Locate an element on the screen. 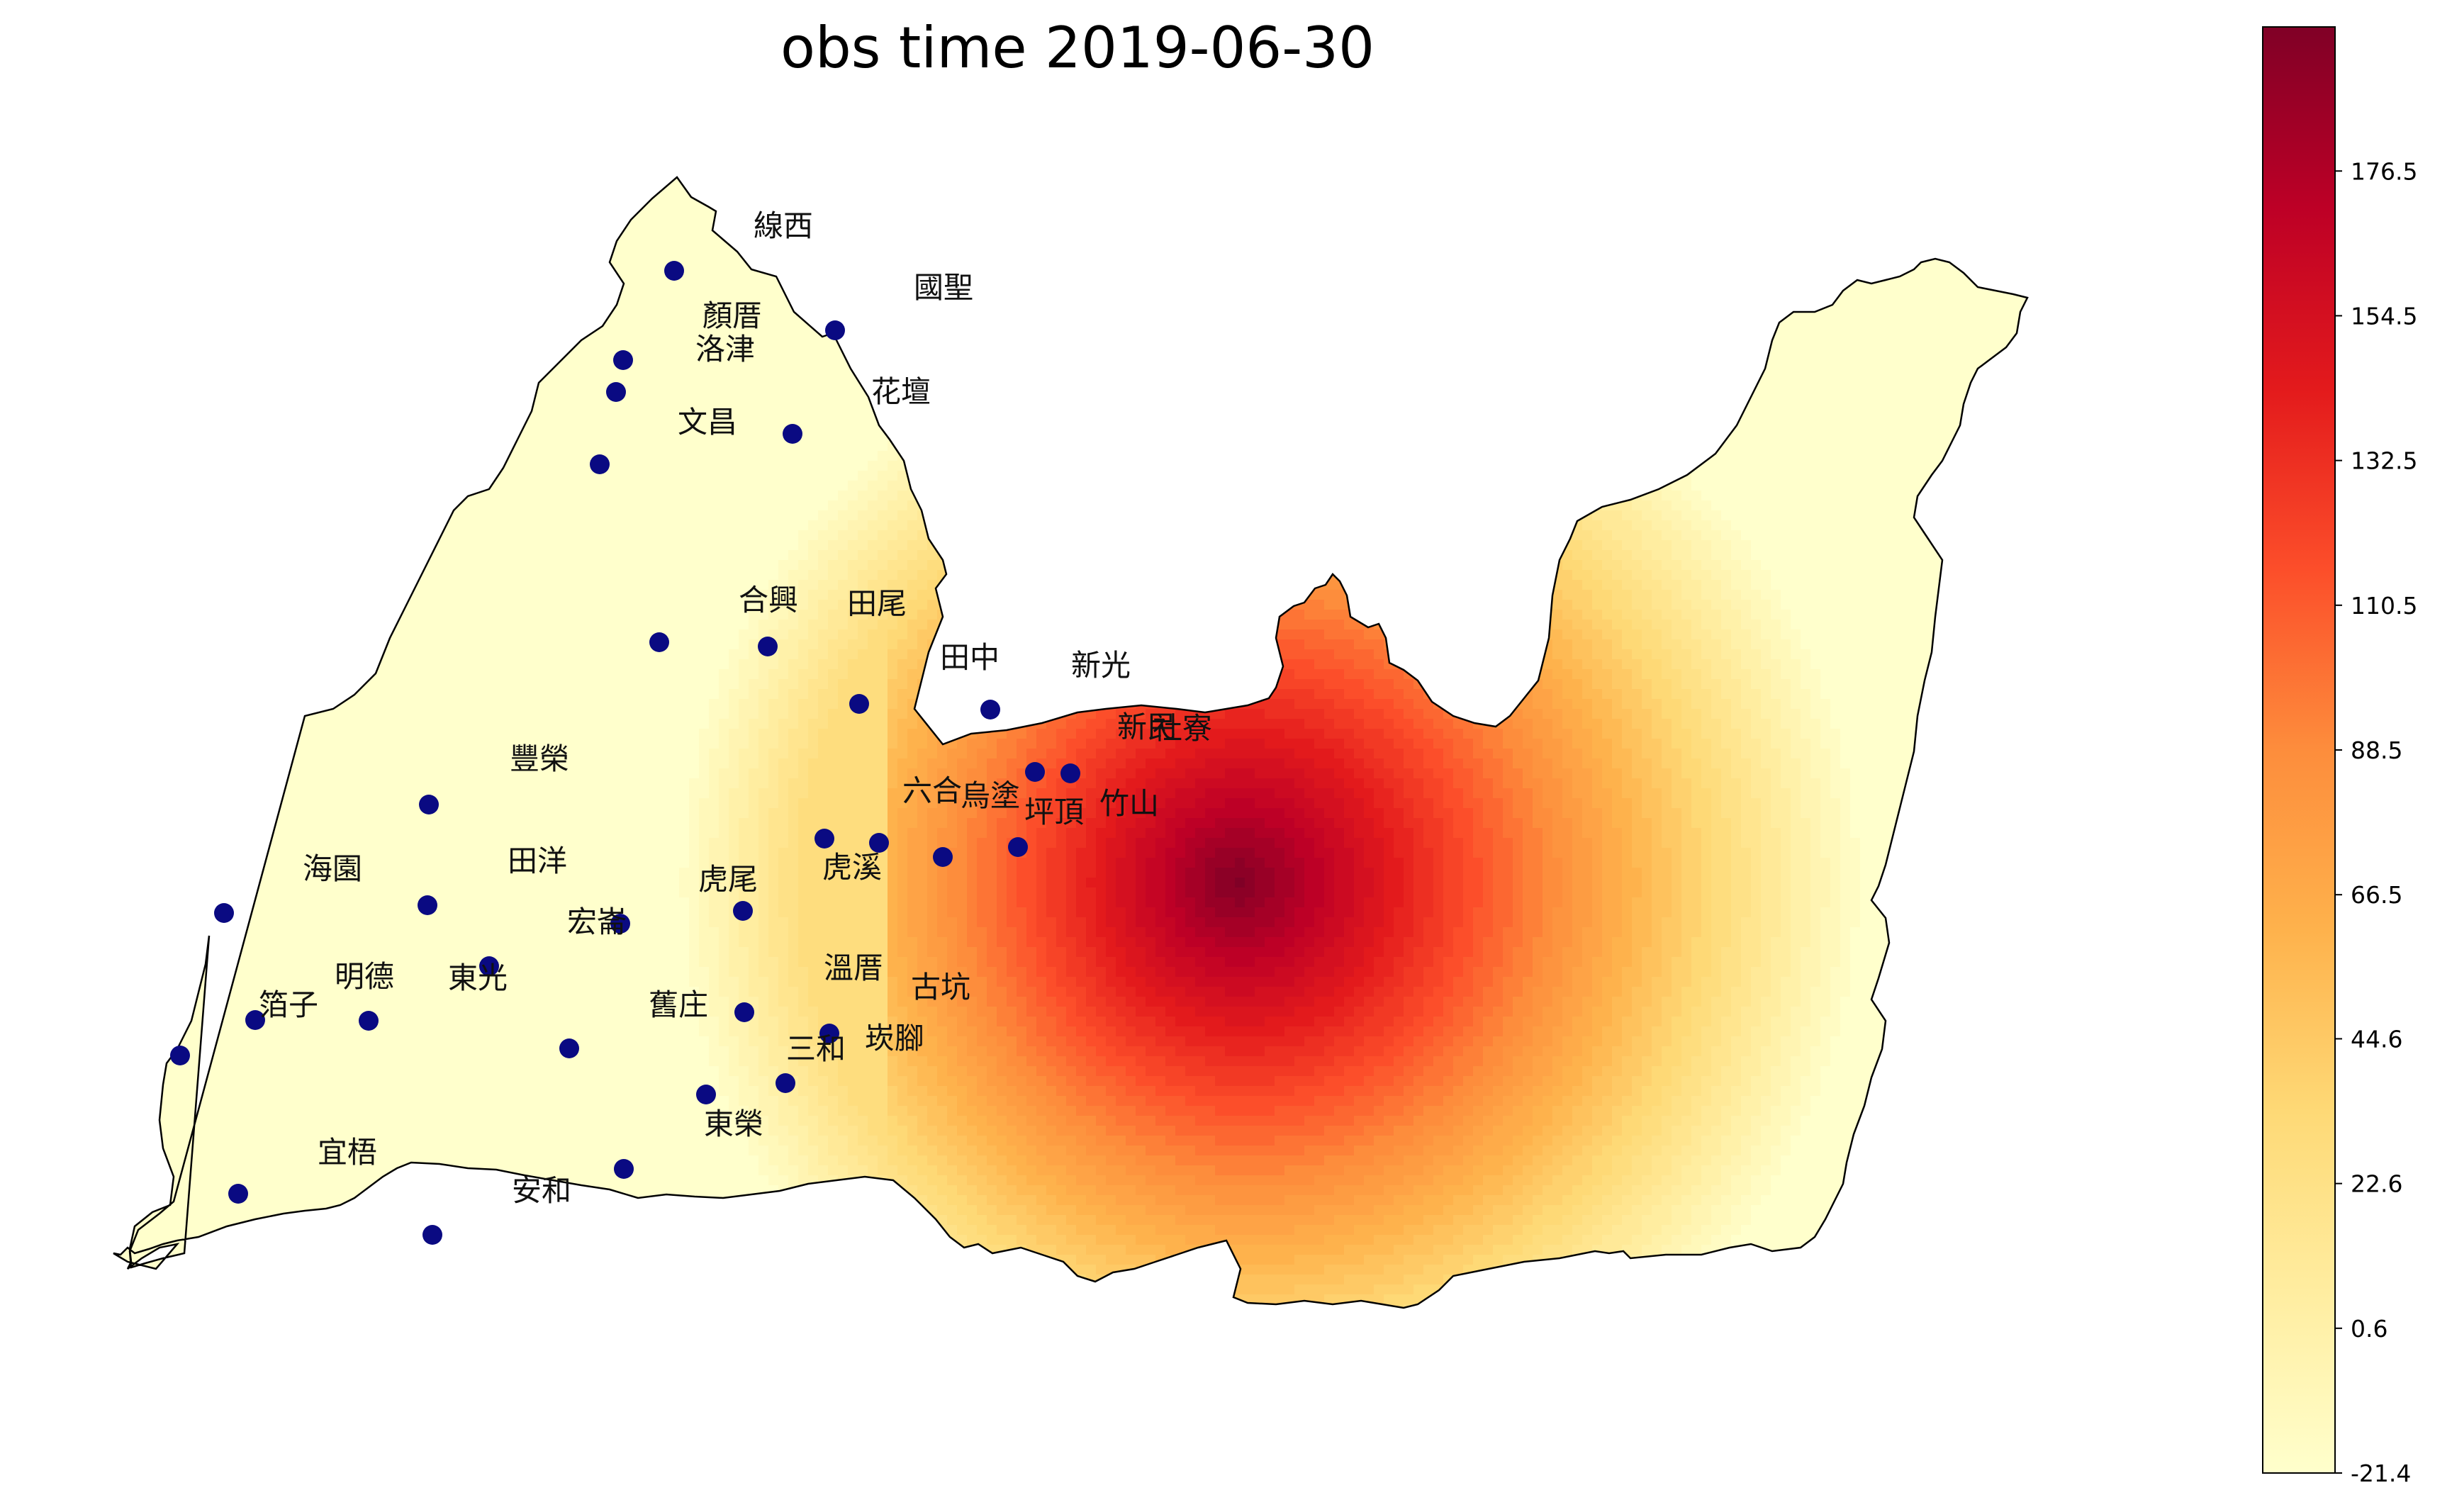 Image resolution: width=2452 pixels, height=1512 pixels. station-label: 豐榮 is located at coordinates (539, 758).